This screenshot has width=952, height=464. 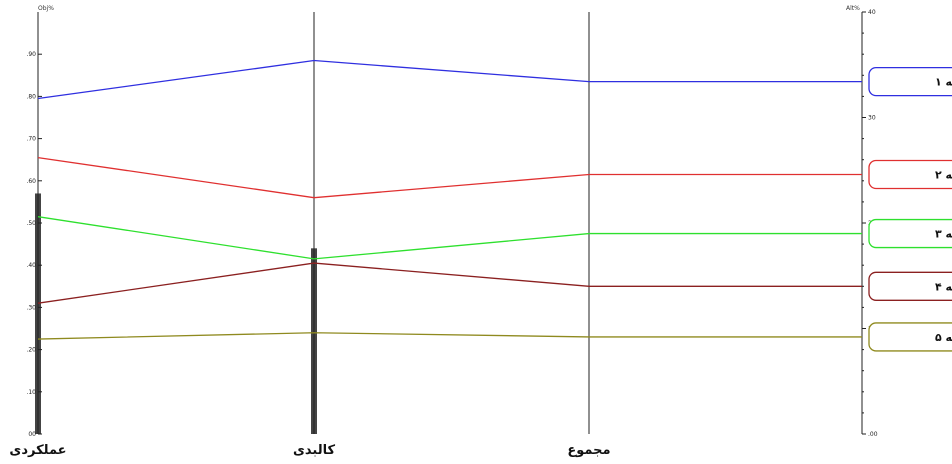 What do you see at coordinates (943, 234) in the screenshot?
I see `legend-label-3: نمونه ۳` at bounding box center [943, 234].